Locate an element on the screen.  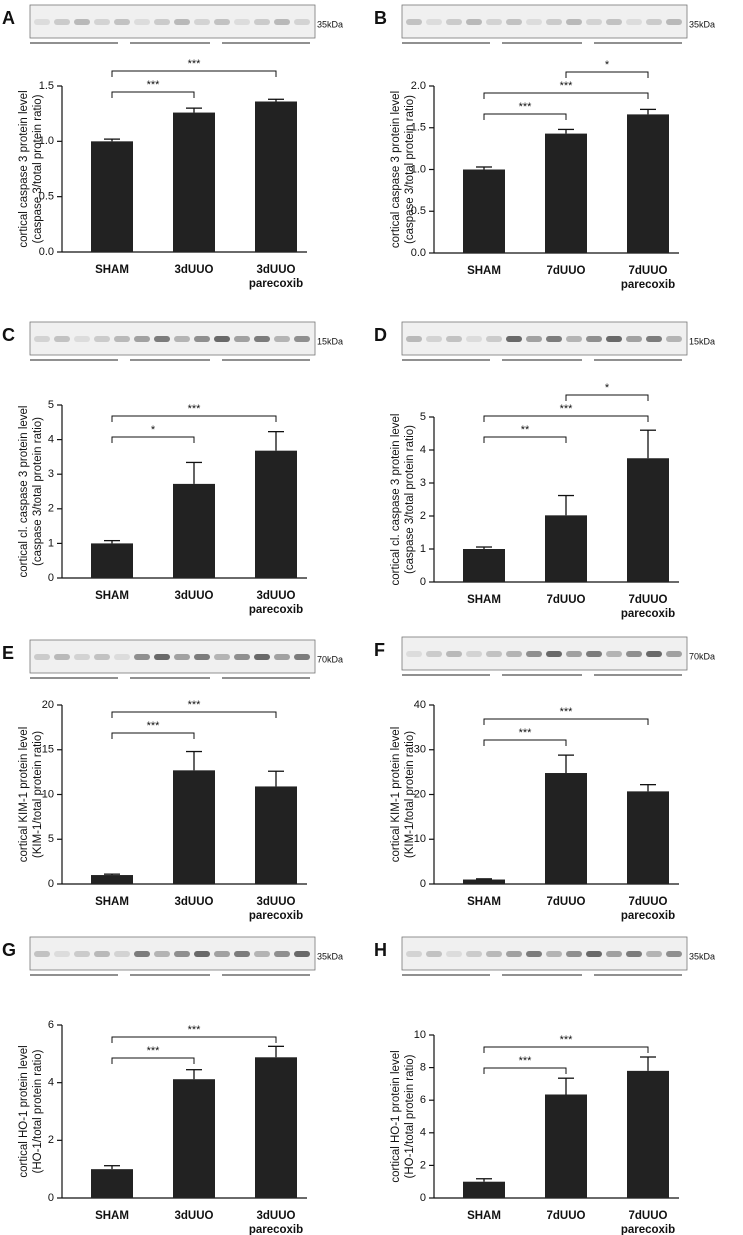
y-tick-label: 1.5 is located at coordinates (46, 86).